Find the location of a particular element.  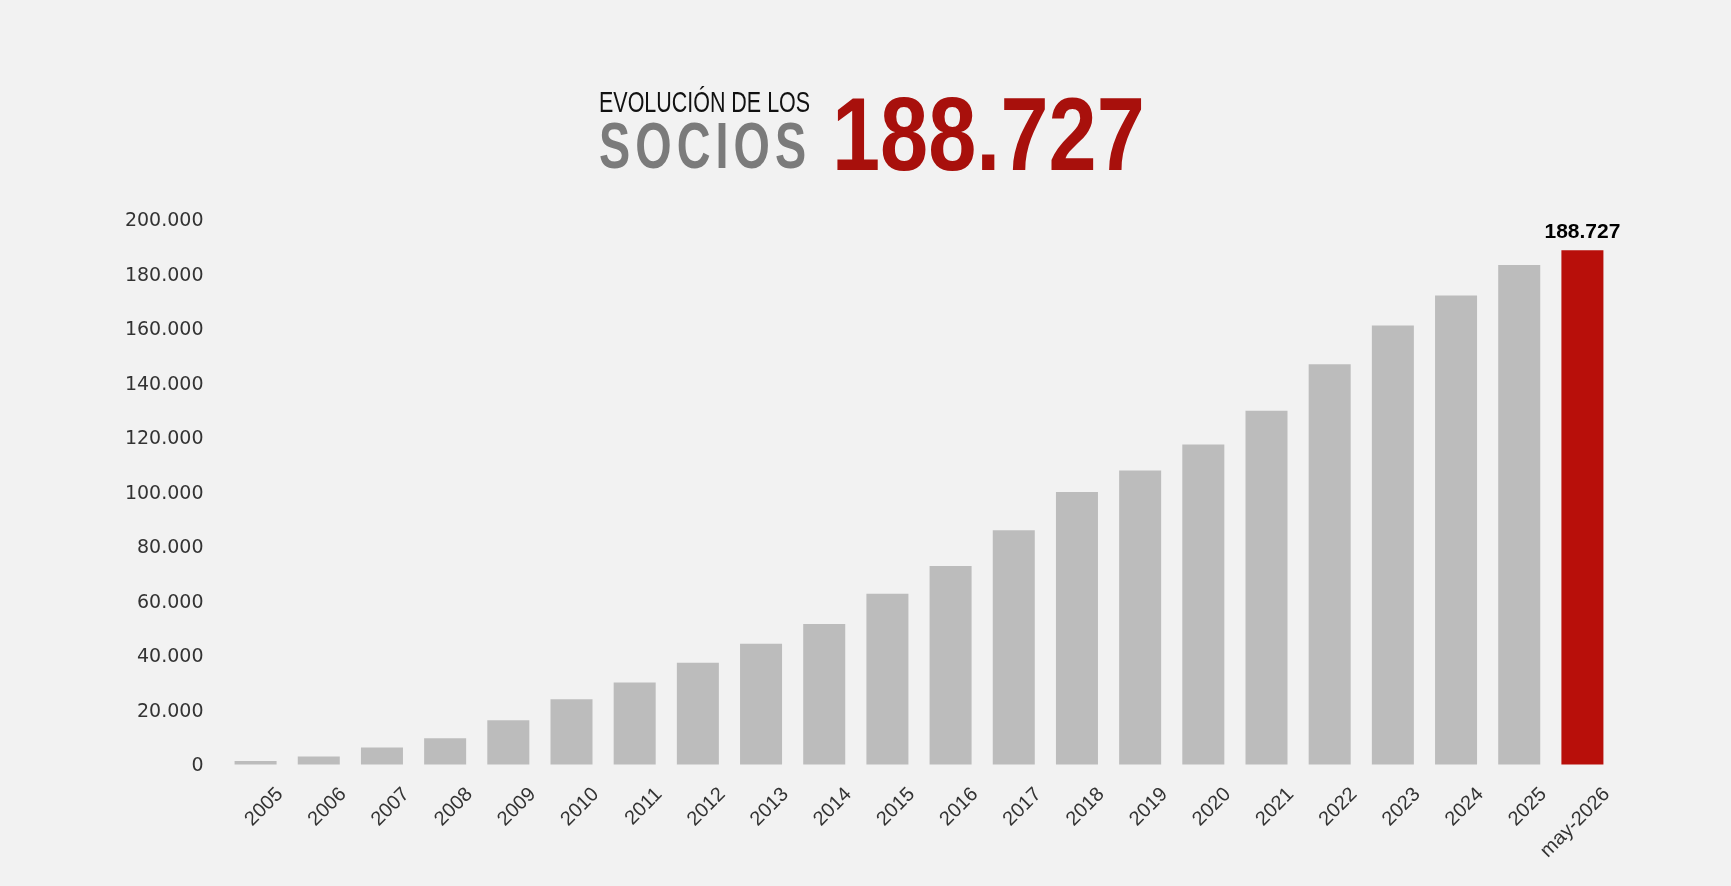

y-tick-label: 40.000 is located at coordinates (170, 655).